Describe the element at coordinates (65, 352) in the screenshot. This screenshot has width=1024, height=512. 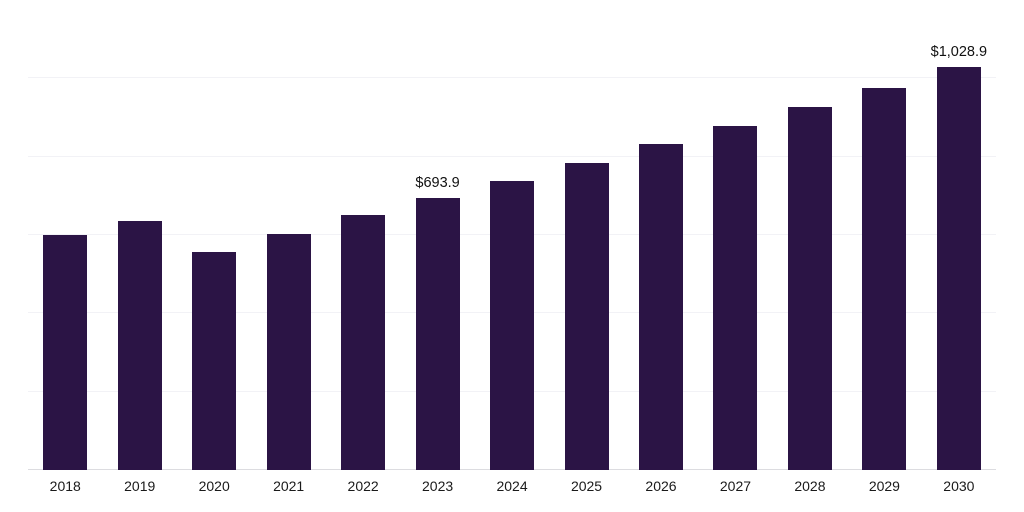
I see `bar-2018` at that location.